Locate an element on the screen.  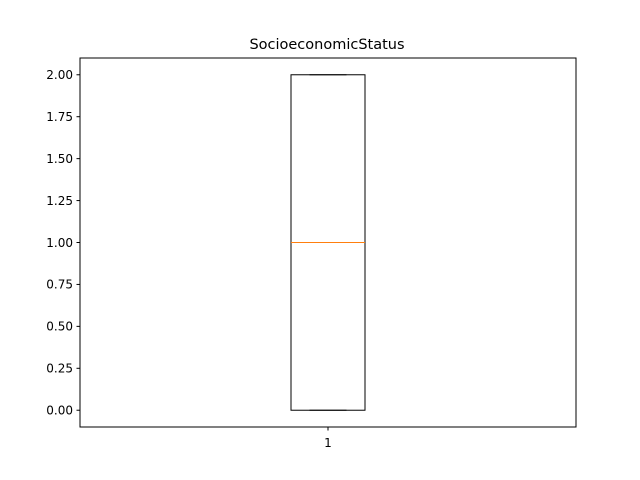
x-tick-label: 1 is located at coordinates (328, 443).